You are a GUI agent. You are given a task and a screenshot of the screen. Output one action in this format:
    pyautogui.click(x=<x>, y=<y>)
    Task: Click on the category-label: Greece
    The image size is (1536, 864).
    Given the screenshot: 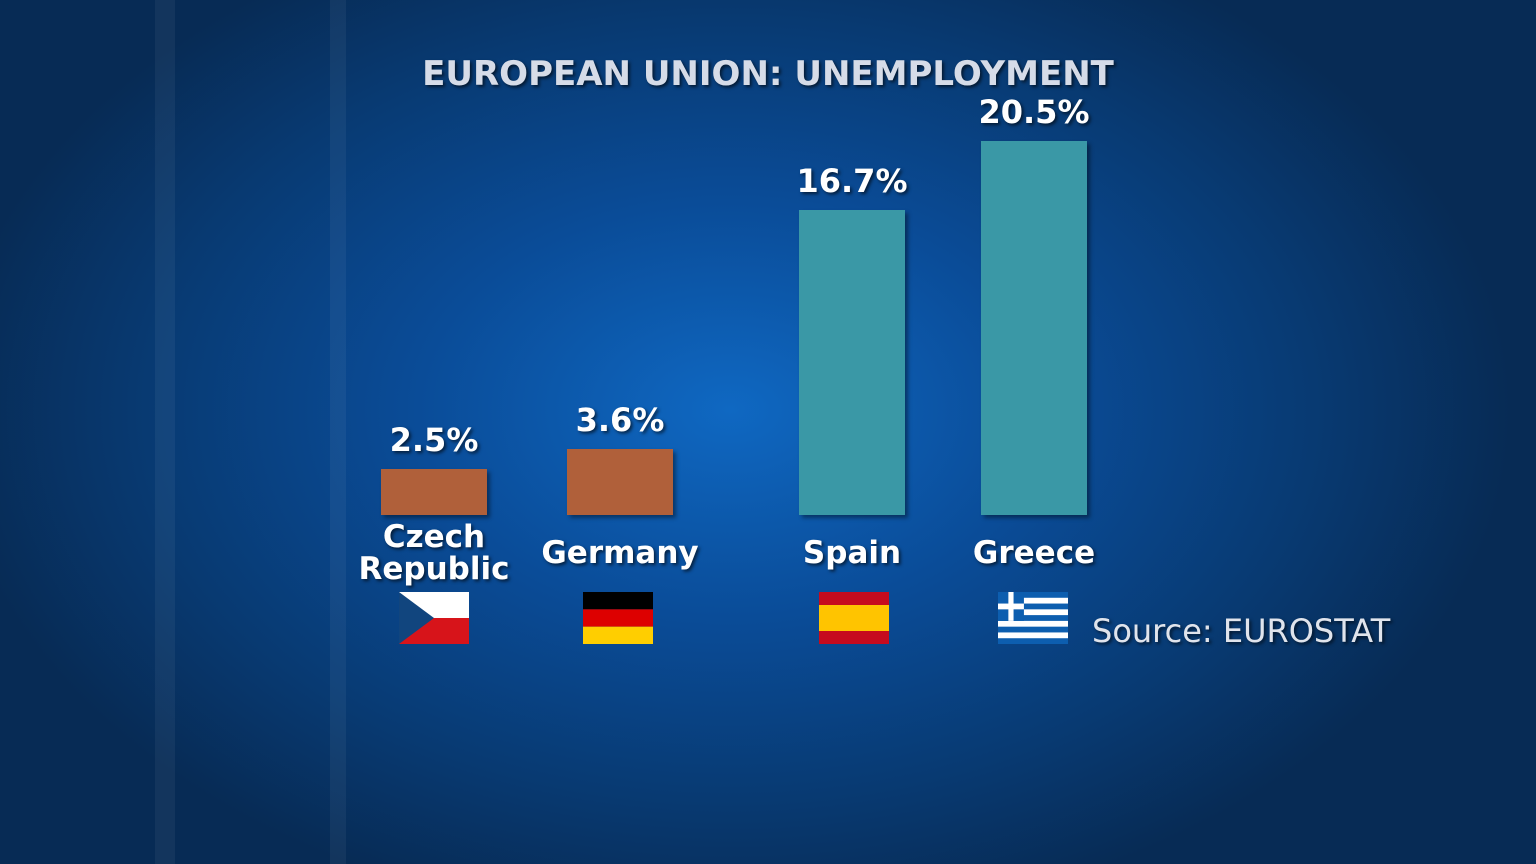 What is the action you would take?
    pyautogui.click(x=1034, y=553)
    